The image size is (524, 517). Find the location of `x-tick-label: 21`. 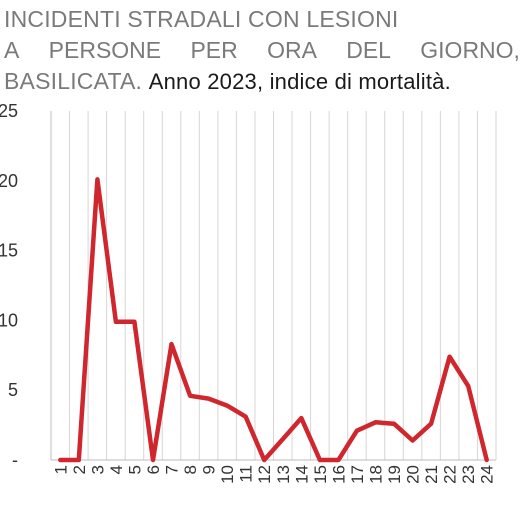

x-tick-label: 21 is located at coordinates (431, 474).